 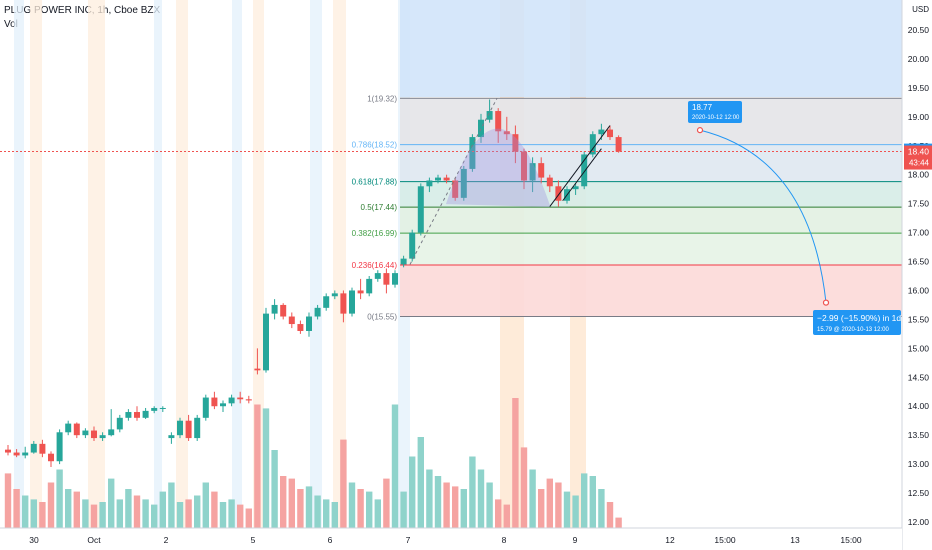 What do you see at coordinates (763, 216) in the screenshot?
I see `projection-curve` at bounding box center [763, 216].